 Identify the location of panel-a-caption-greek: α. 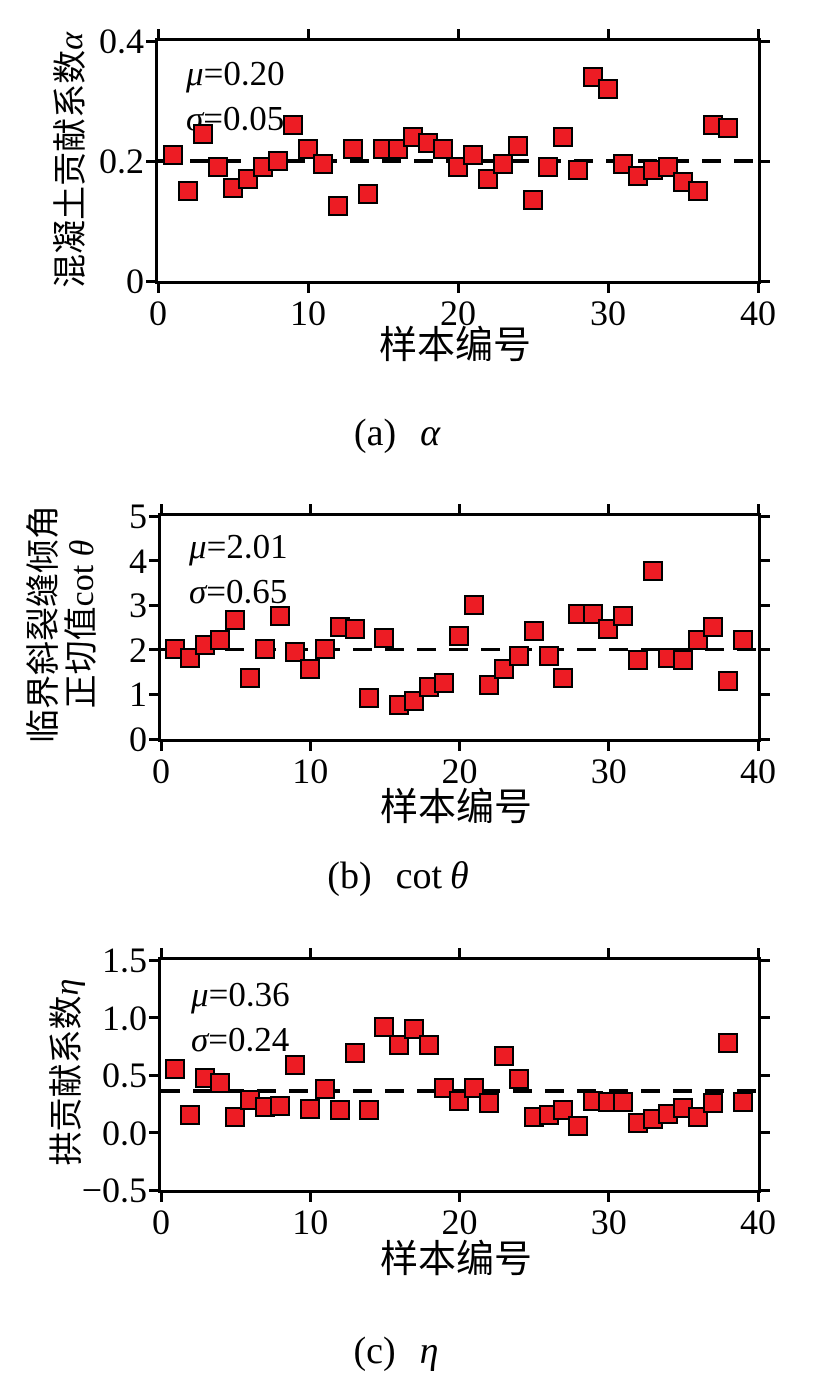
(430, 433).